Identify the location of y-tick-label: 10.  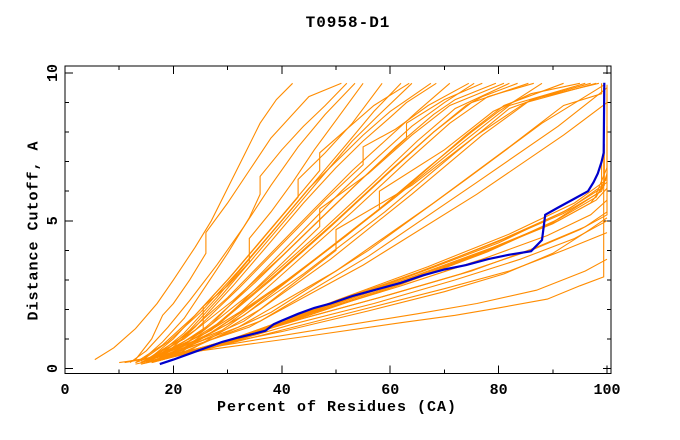
(53, 73).